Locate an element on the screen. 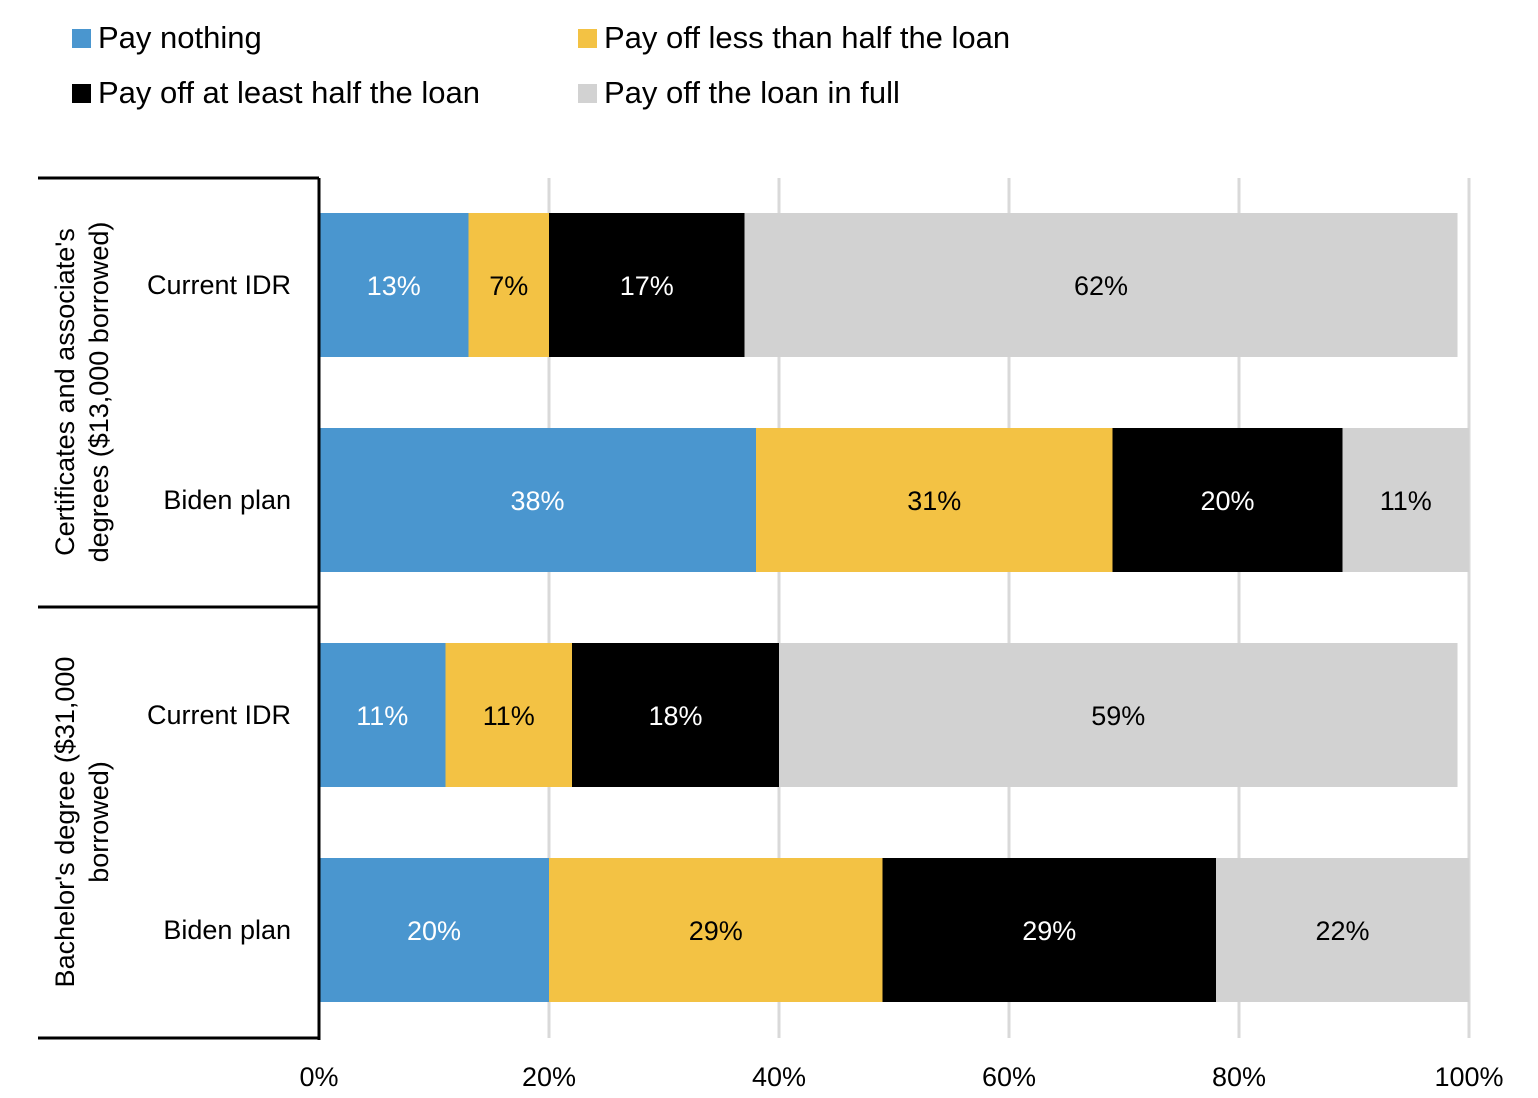 The height and width of the screenshot is (1098, 1538). legend-item: Pay off less than half the loan is located at coordinates (794, 38).